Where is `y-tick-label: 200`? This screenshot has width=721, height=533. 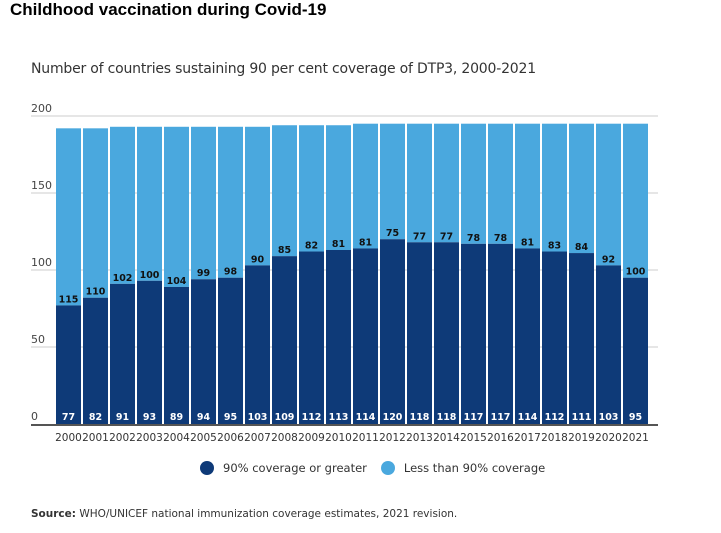
y-tick-label: 200 is located at coordinates (41, 108).